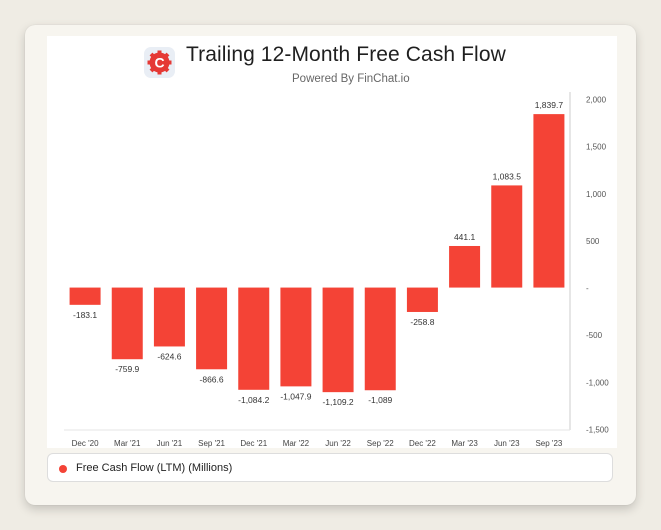 The height and width of the screenshot is (530, 661). What do you see at coordinates (548, 443) in the screenshot?
I see `x-tick-label: Sep '23` at bounding box center [548, 443].